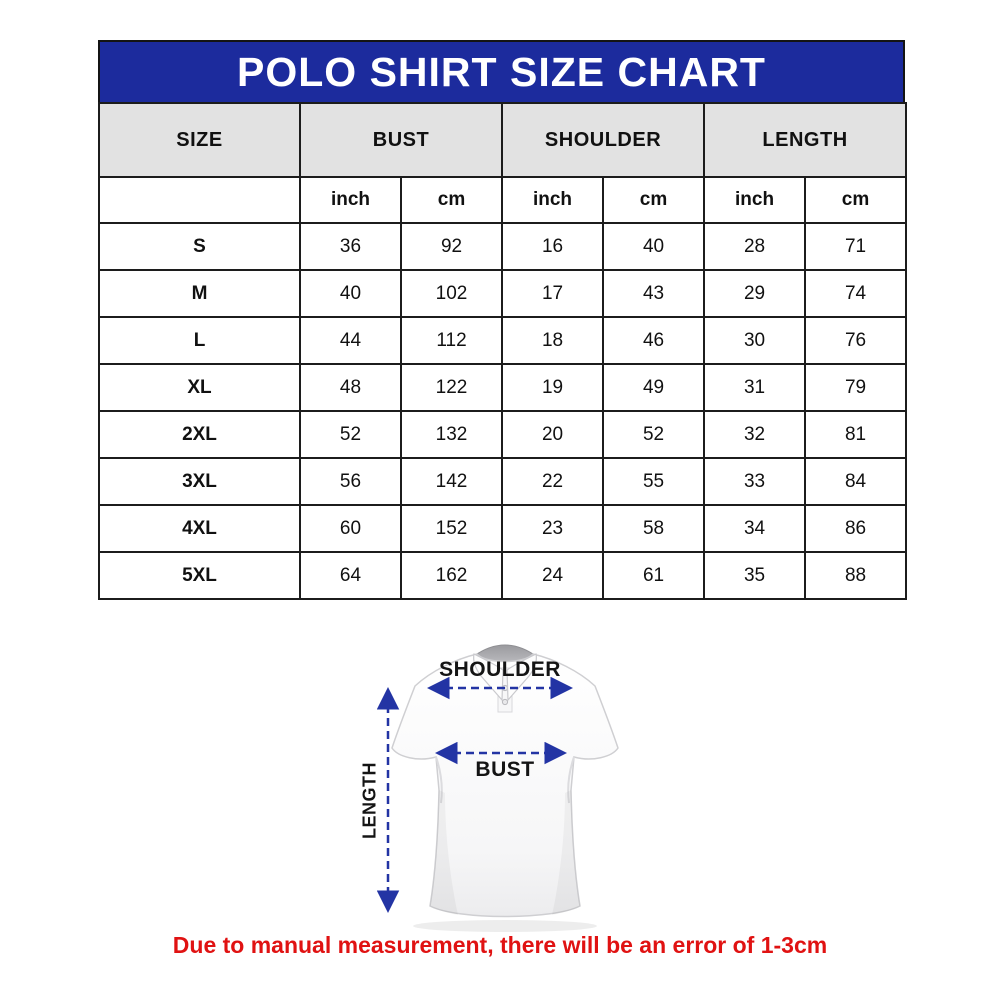  What do you see at coordinates (199, 340) in the screenshot?
I see `size-label: L` at bounding box center [199, 340].